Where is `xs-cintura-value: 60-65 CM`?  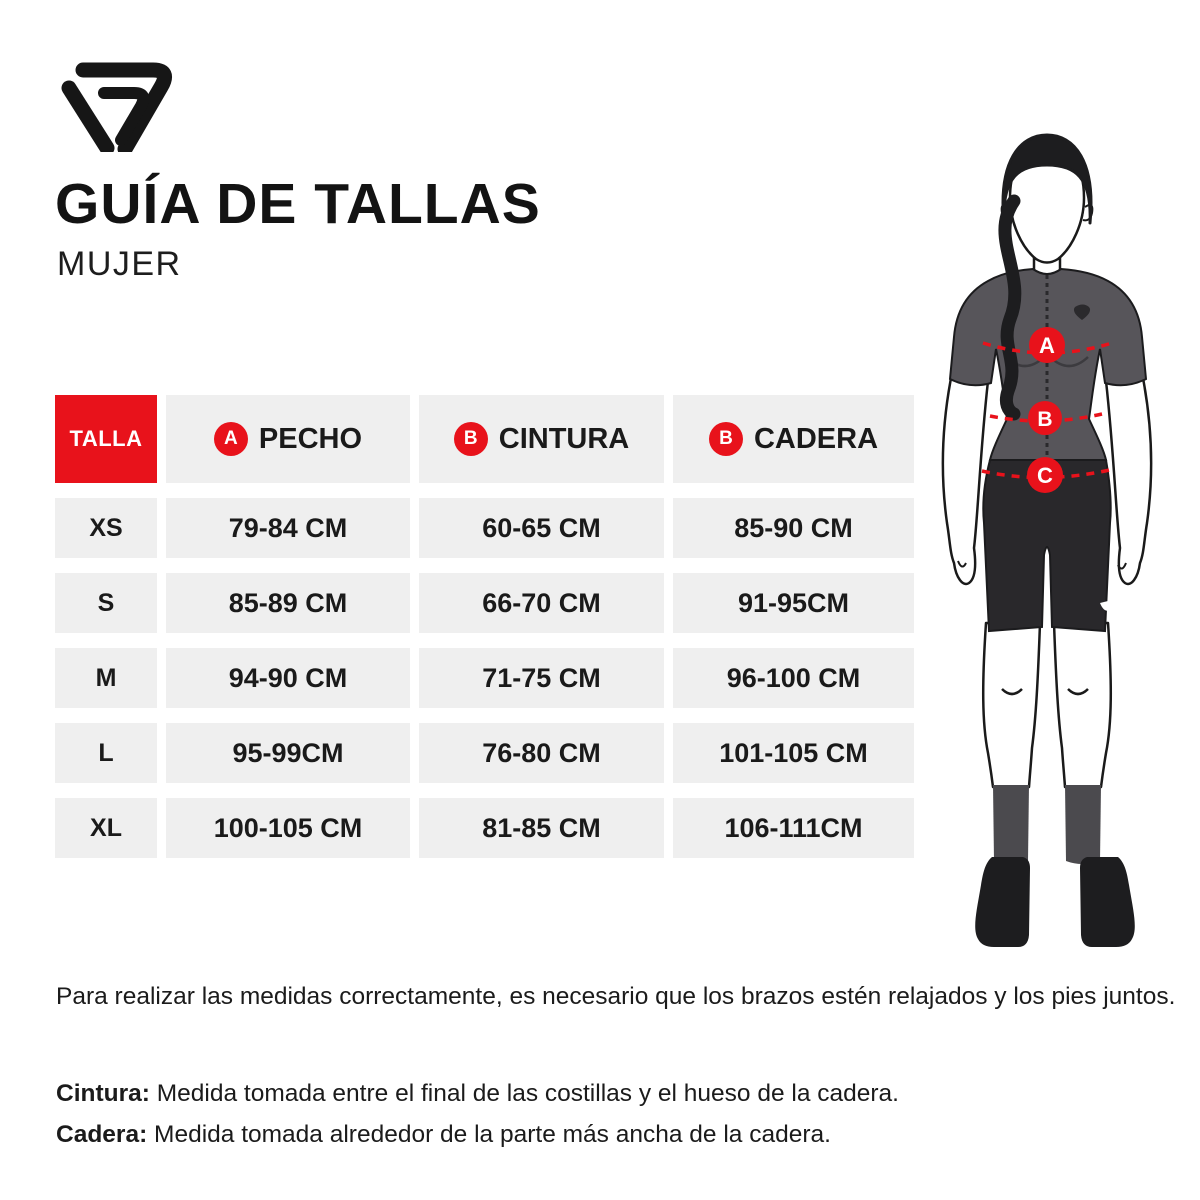
xs-cintura-value: 60-65 CM is located at coordinates (541, 528).